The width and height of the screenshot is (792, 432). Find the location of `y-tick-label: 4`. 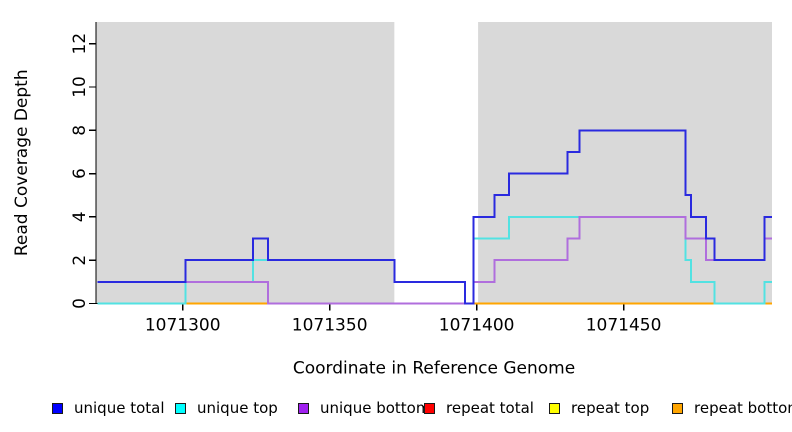

y-tick-label: 4 is located at coordinates (80, 216).